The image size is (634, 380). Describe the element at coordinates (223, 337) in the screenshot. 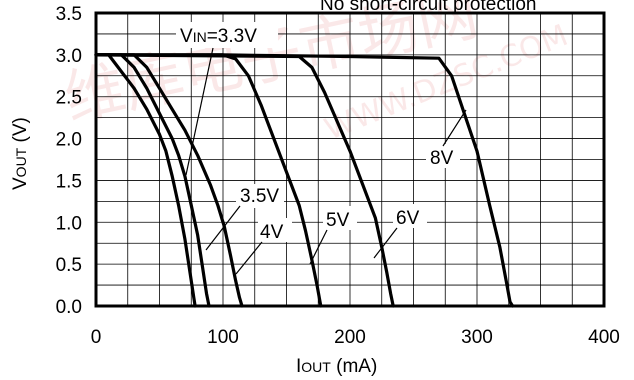

I see `x-tick-label: 100` at that location.